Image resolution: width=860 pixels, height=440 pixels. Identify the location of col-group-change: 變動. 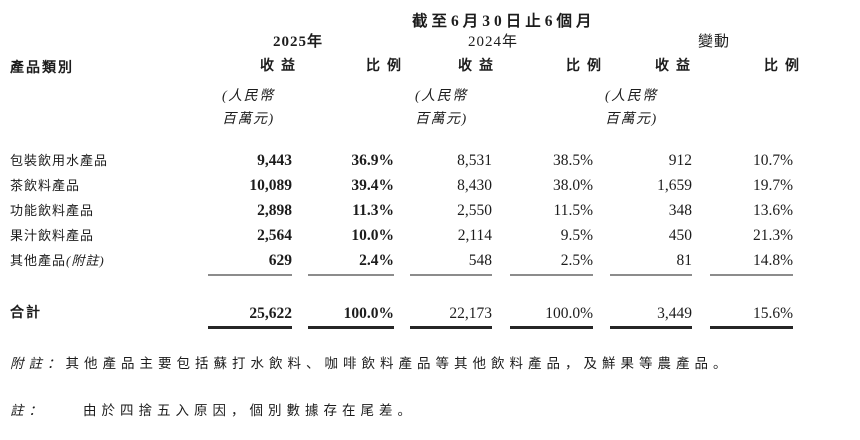
(713, 42).